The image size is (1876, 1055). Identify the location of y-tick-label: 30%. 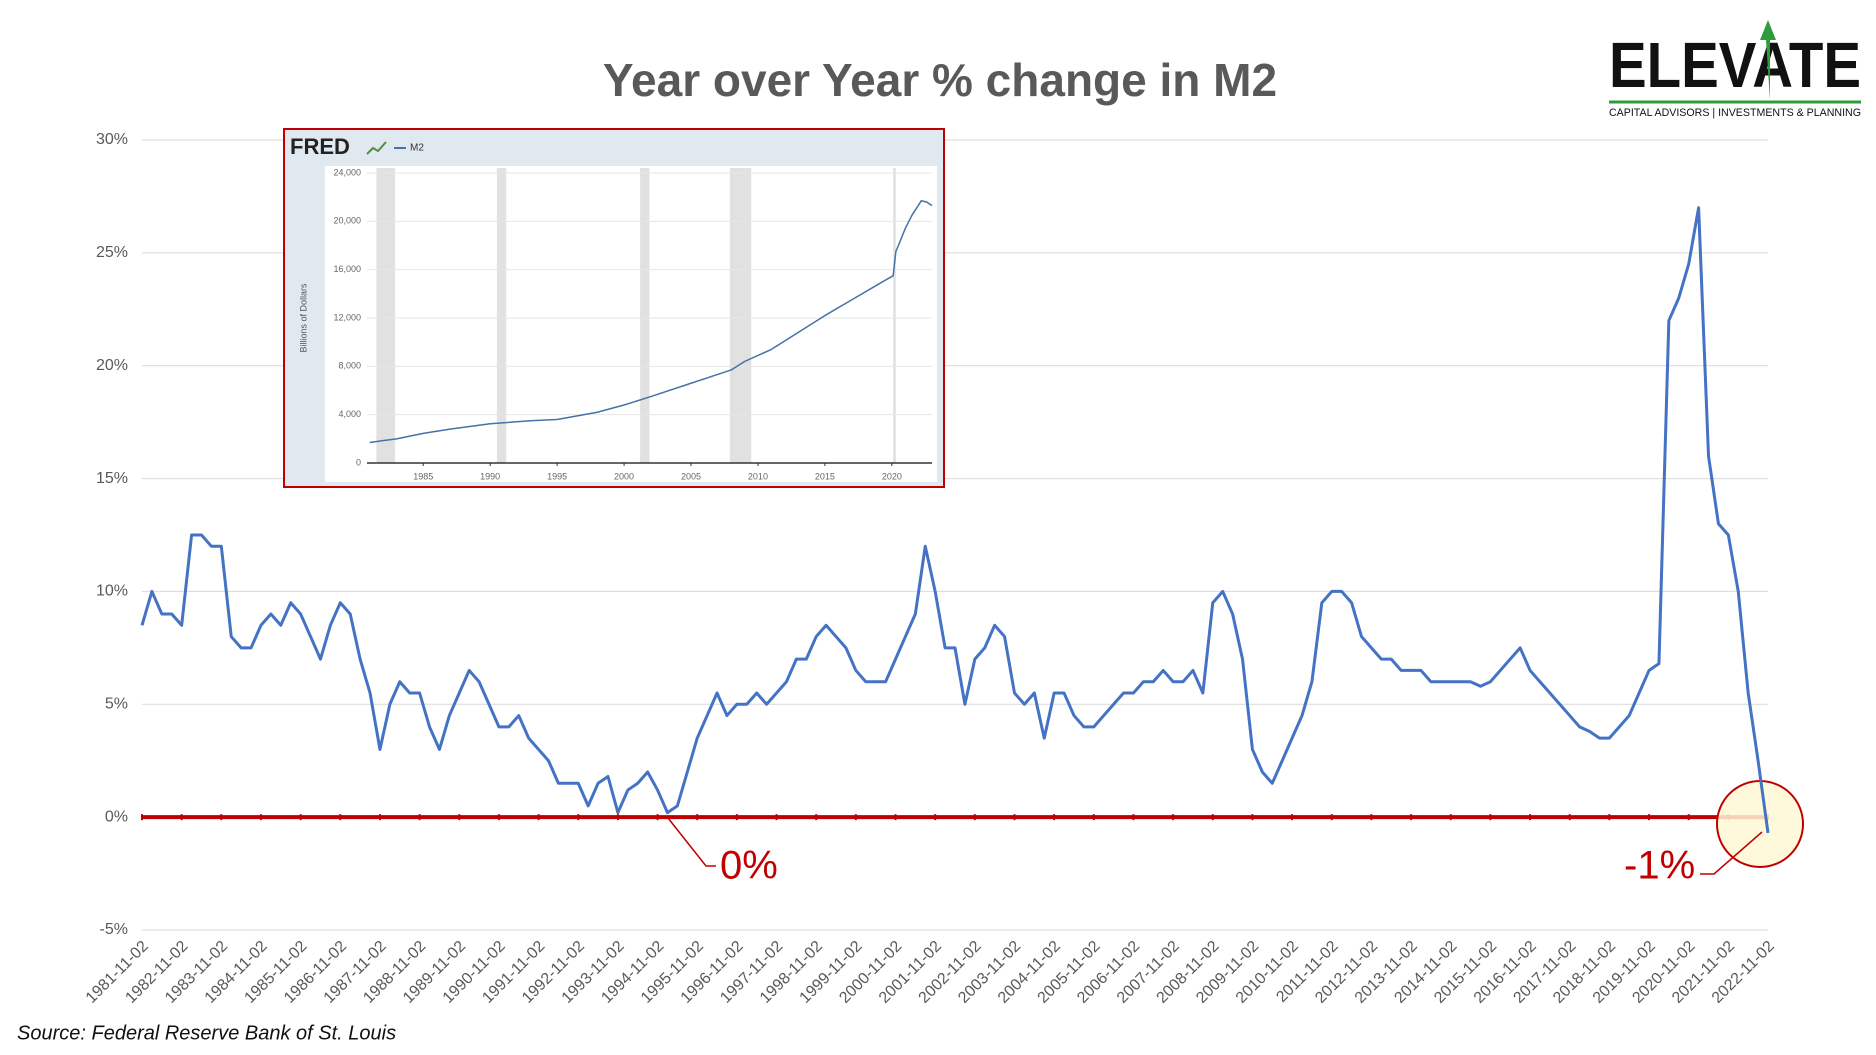
(112, 139).